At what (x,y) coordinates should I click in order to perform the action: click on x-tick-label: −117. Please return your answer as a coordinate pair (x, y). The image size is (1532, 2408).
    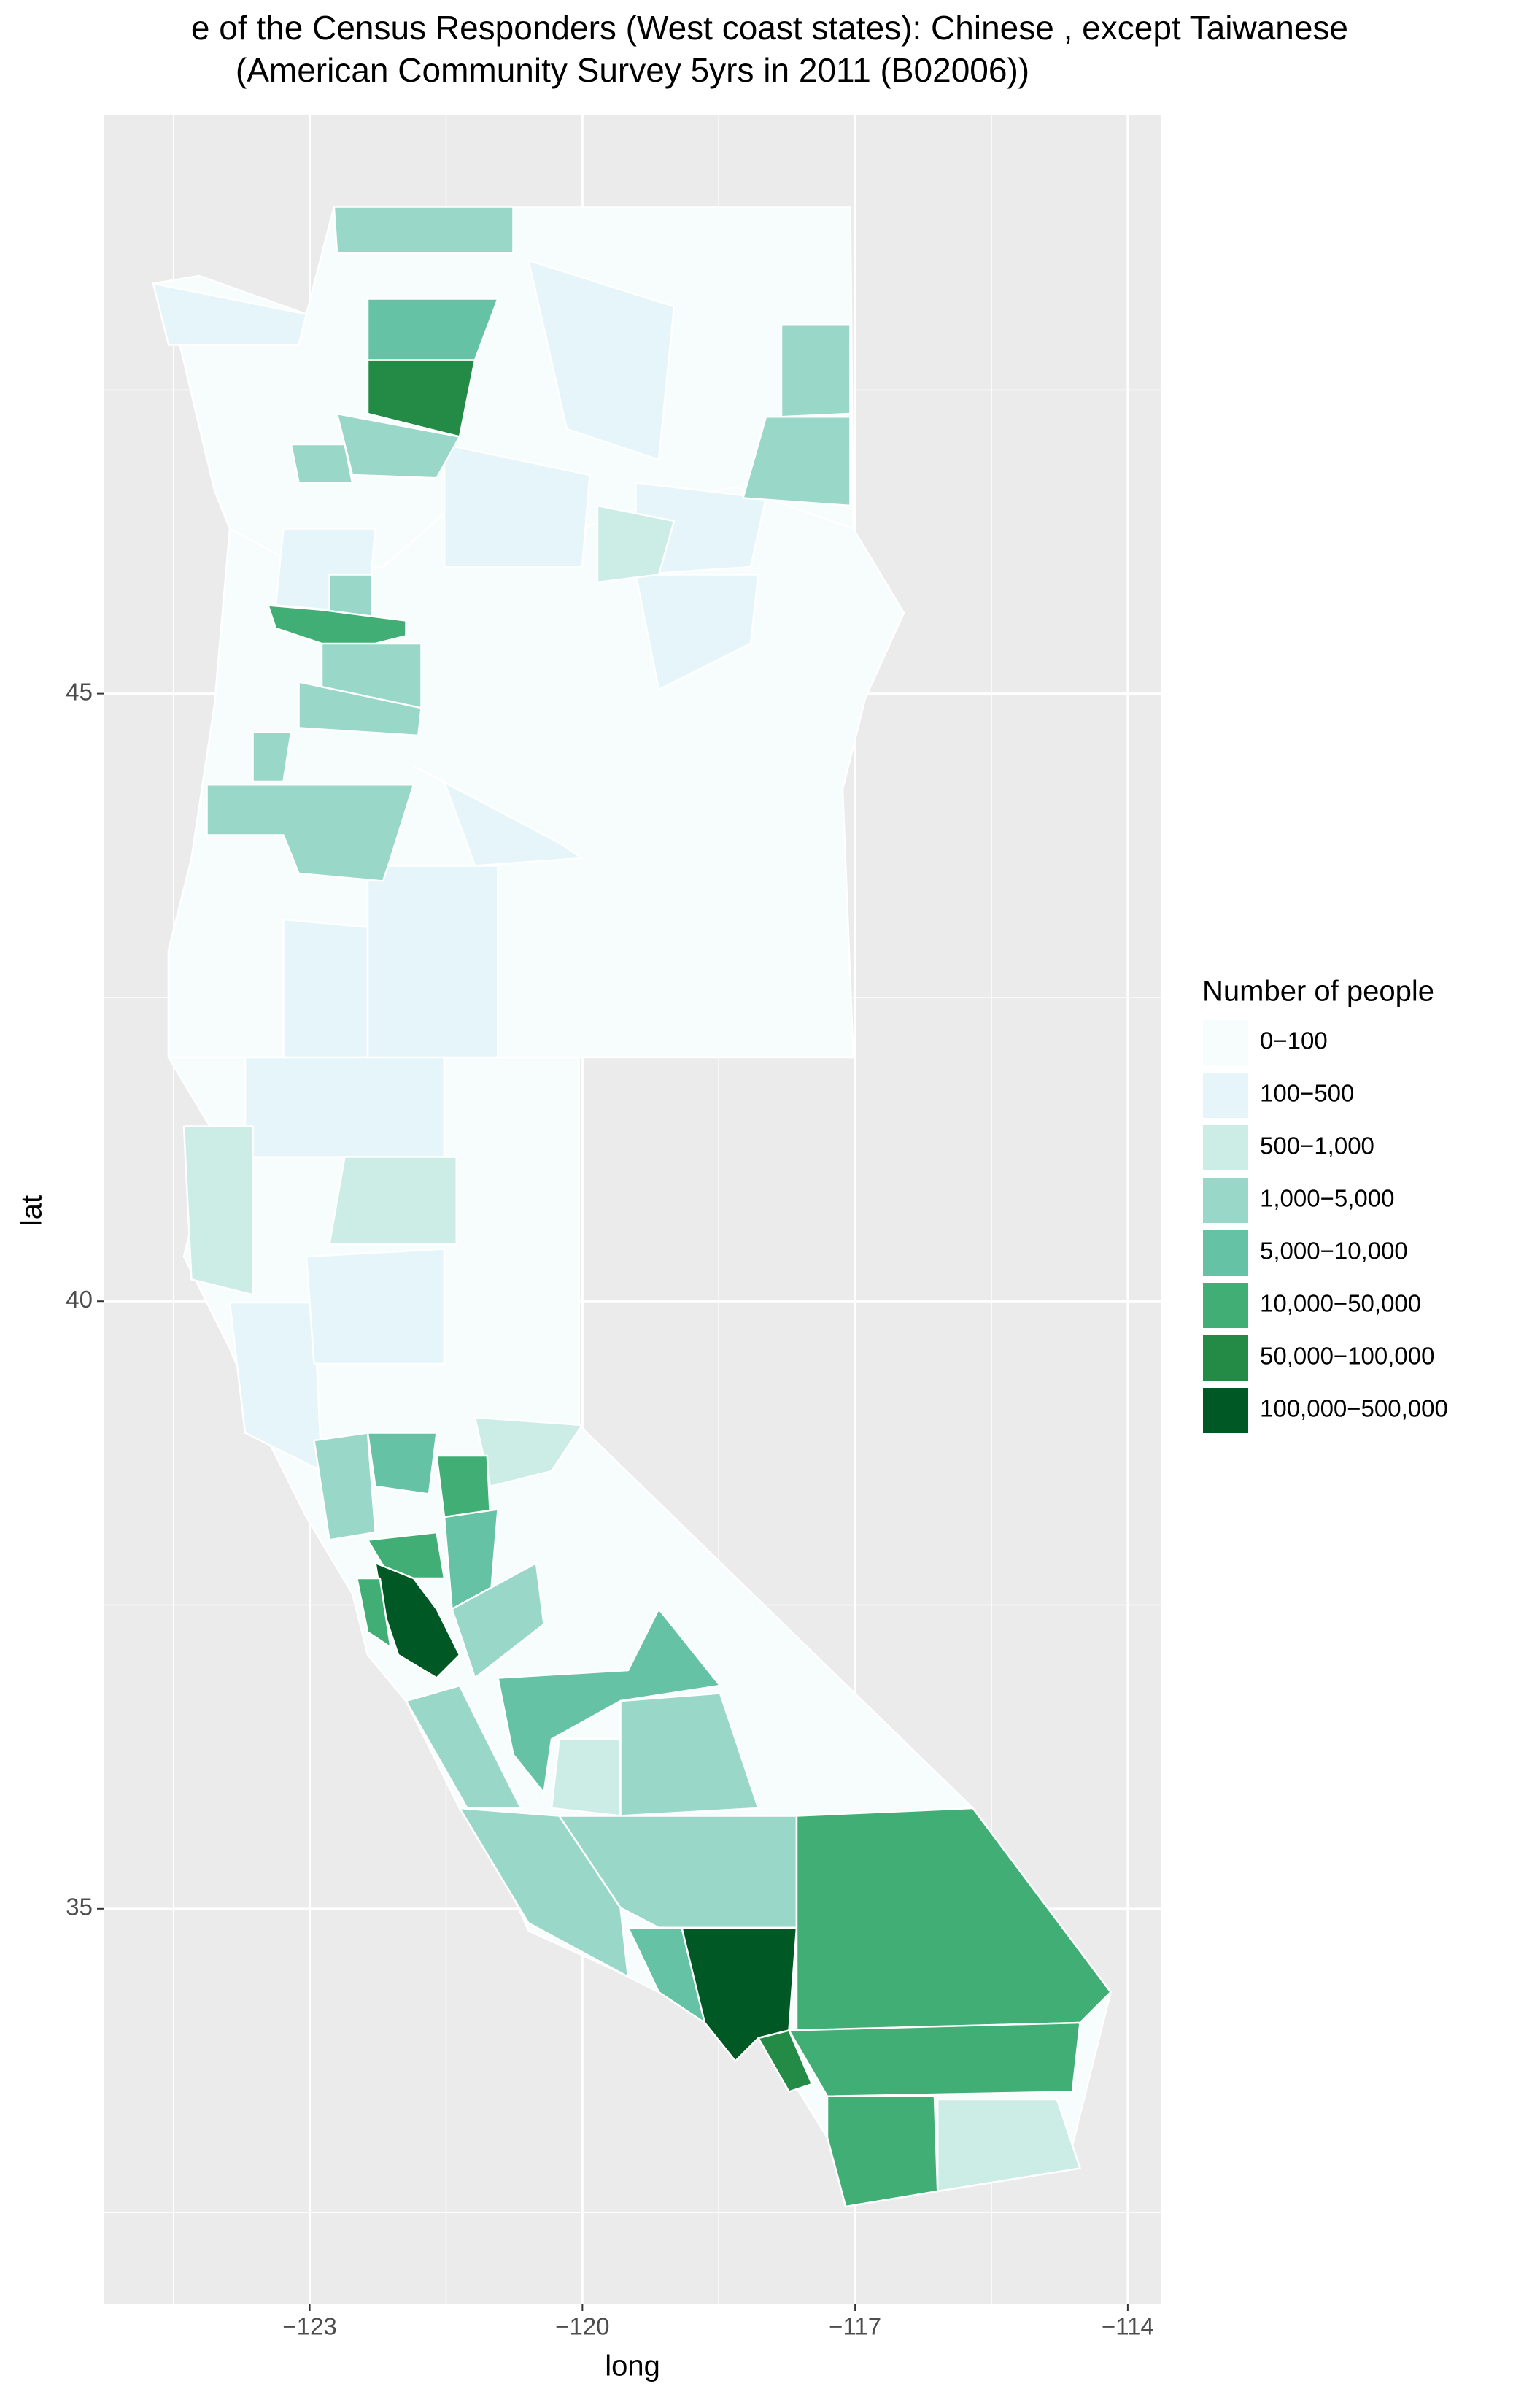
    Looking at the image, I should click on (855, 2326).